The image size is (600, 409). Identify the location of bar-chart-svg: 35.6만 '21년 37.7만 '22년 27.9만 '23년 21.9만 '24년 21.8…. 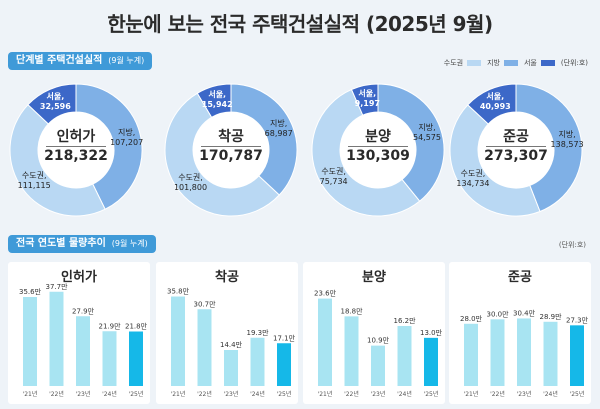
(83, 340).